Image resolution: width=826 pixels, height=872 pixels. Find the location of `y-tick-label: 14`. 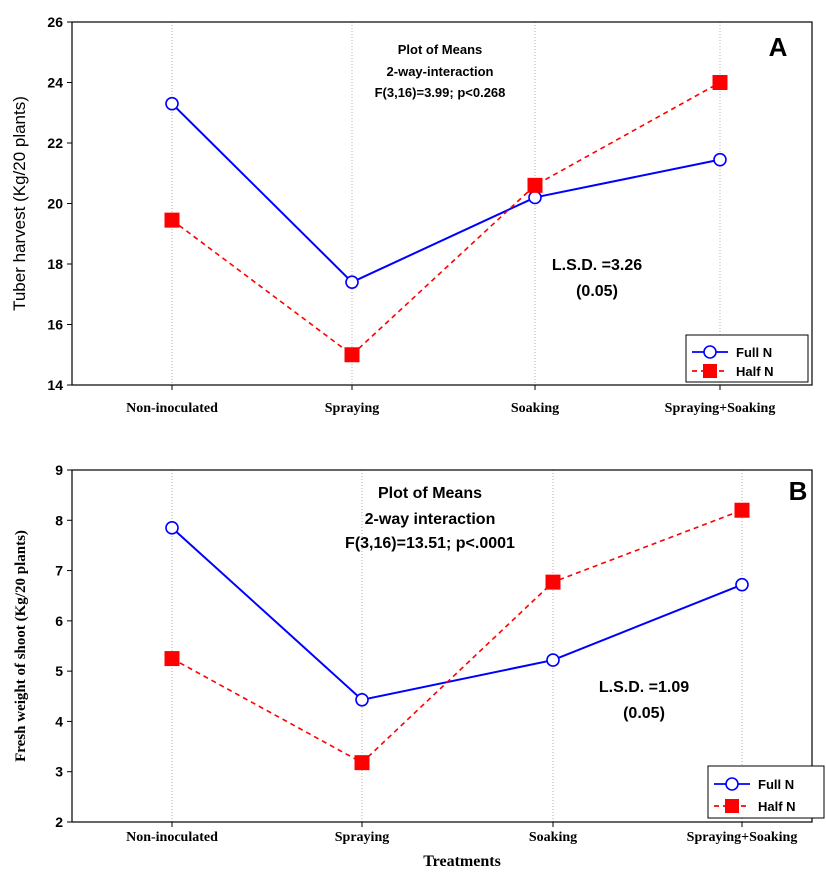

y-tick-label: 14 is located at coordinates (55, 385).